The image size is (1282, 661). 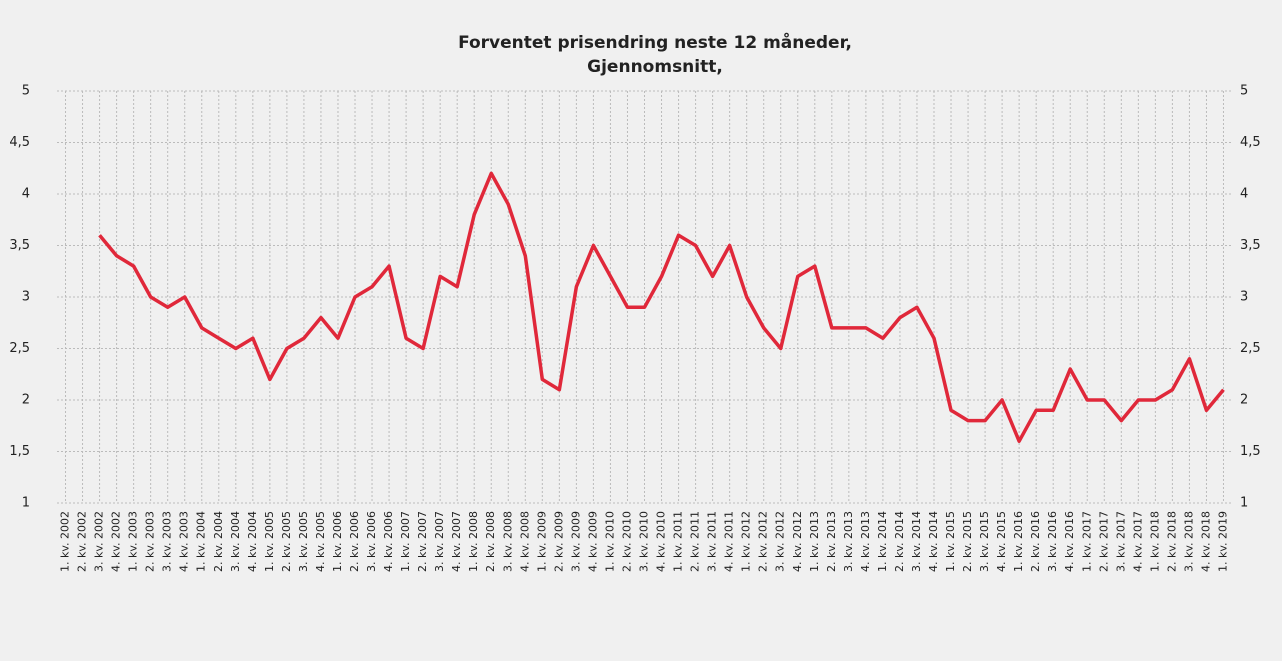 What do you see at coordinates (184, 541) in the screenshot?
I see `x-tick-label: 4. kv. 2003` at bounding box center [184, 541].